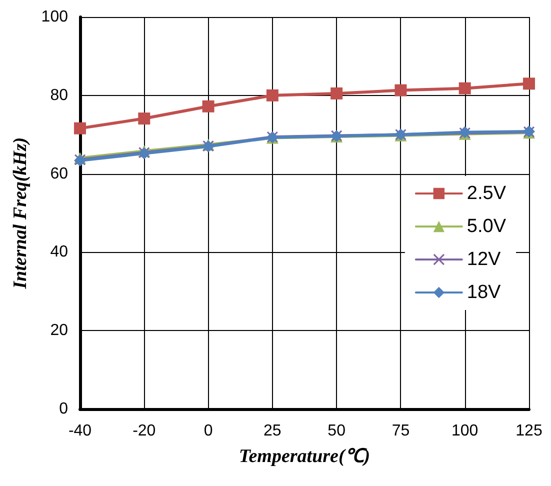 Image resolution: width=551 pixels, height=486 pixels. What do you see at coordinates (208, 431) in the screenshot?
I see `x-tick-label: 0` at bounding box center [208, 431].